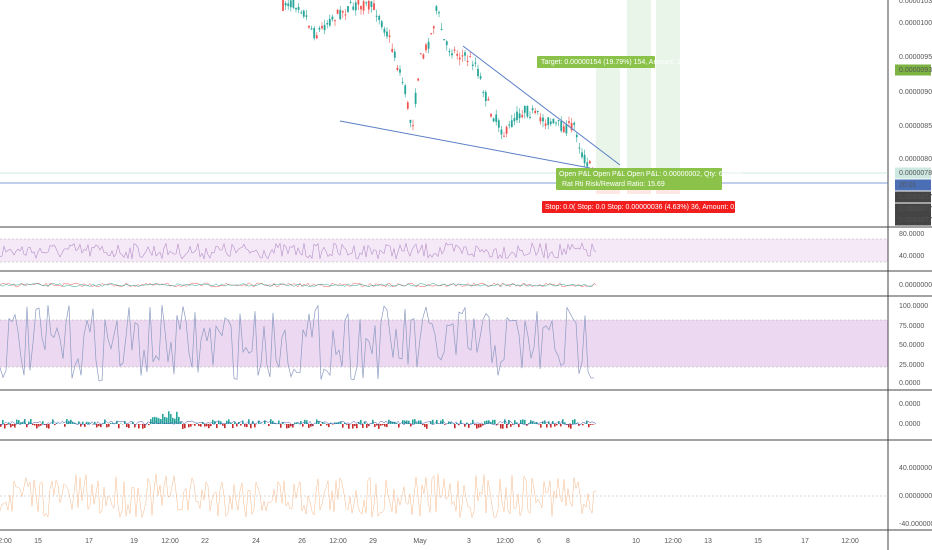  I want to click on time-label: 12:00, so click(338, 541).